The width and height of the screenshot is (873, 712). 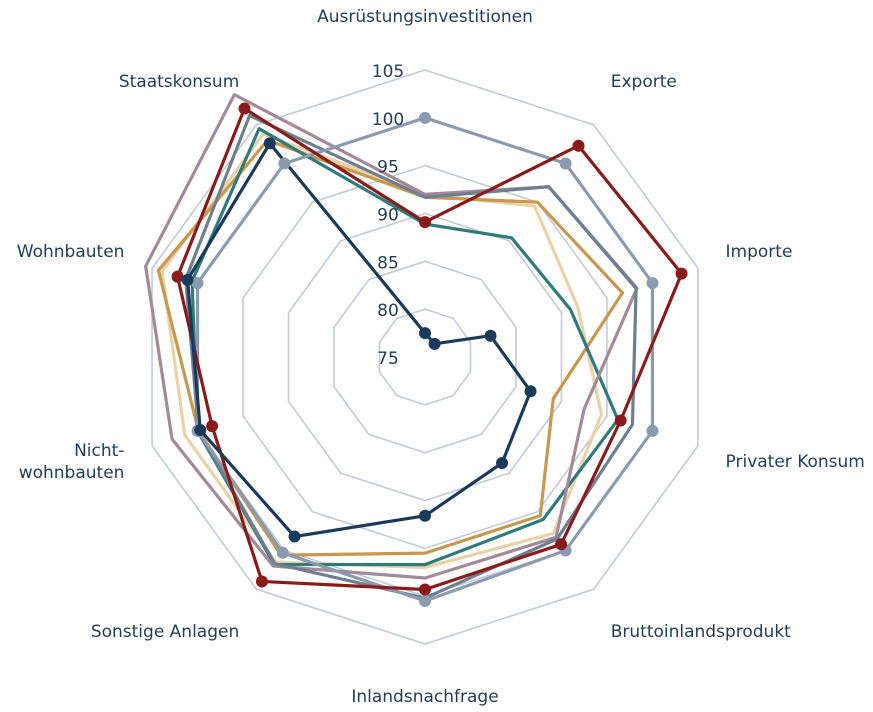 What do you see at coordinates (701, 632) in the screenshot?
I see `axis-label: Bruttoinlandsprodukt` at bounding box center [701, 632].